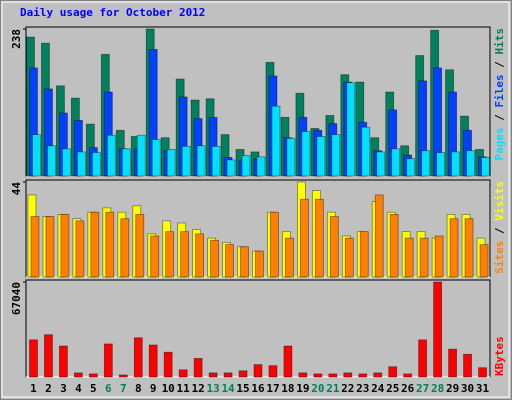 This screenshot has height=400, width=512. What do you see at coordinates (302, 388) in the screenshot?
I see `x-tick-label: 19` at bounding box center [302, 388].